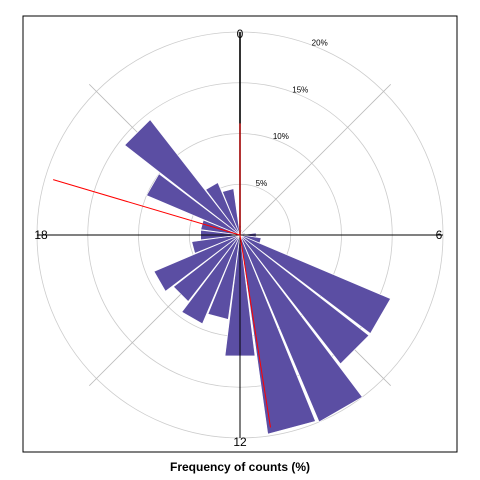 This screenshot has height=480, width=480. Describe the element at coordinates (262, 183) in the screenshot. I see `ring-label: 5%` at that location.